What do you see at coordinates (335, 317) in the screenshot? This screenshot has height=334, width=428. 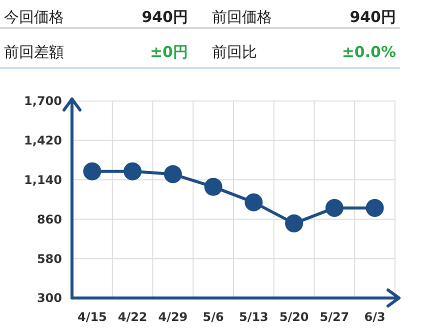 I see `x-tick-label: 5/27` at bounding box center [335, 317].